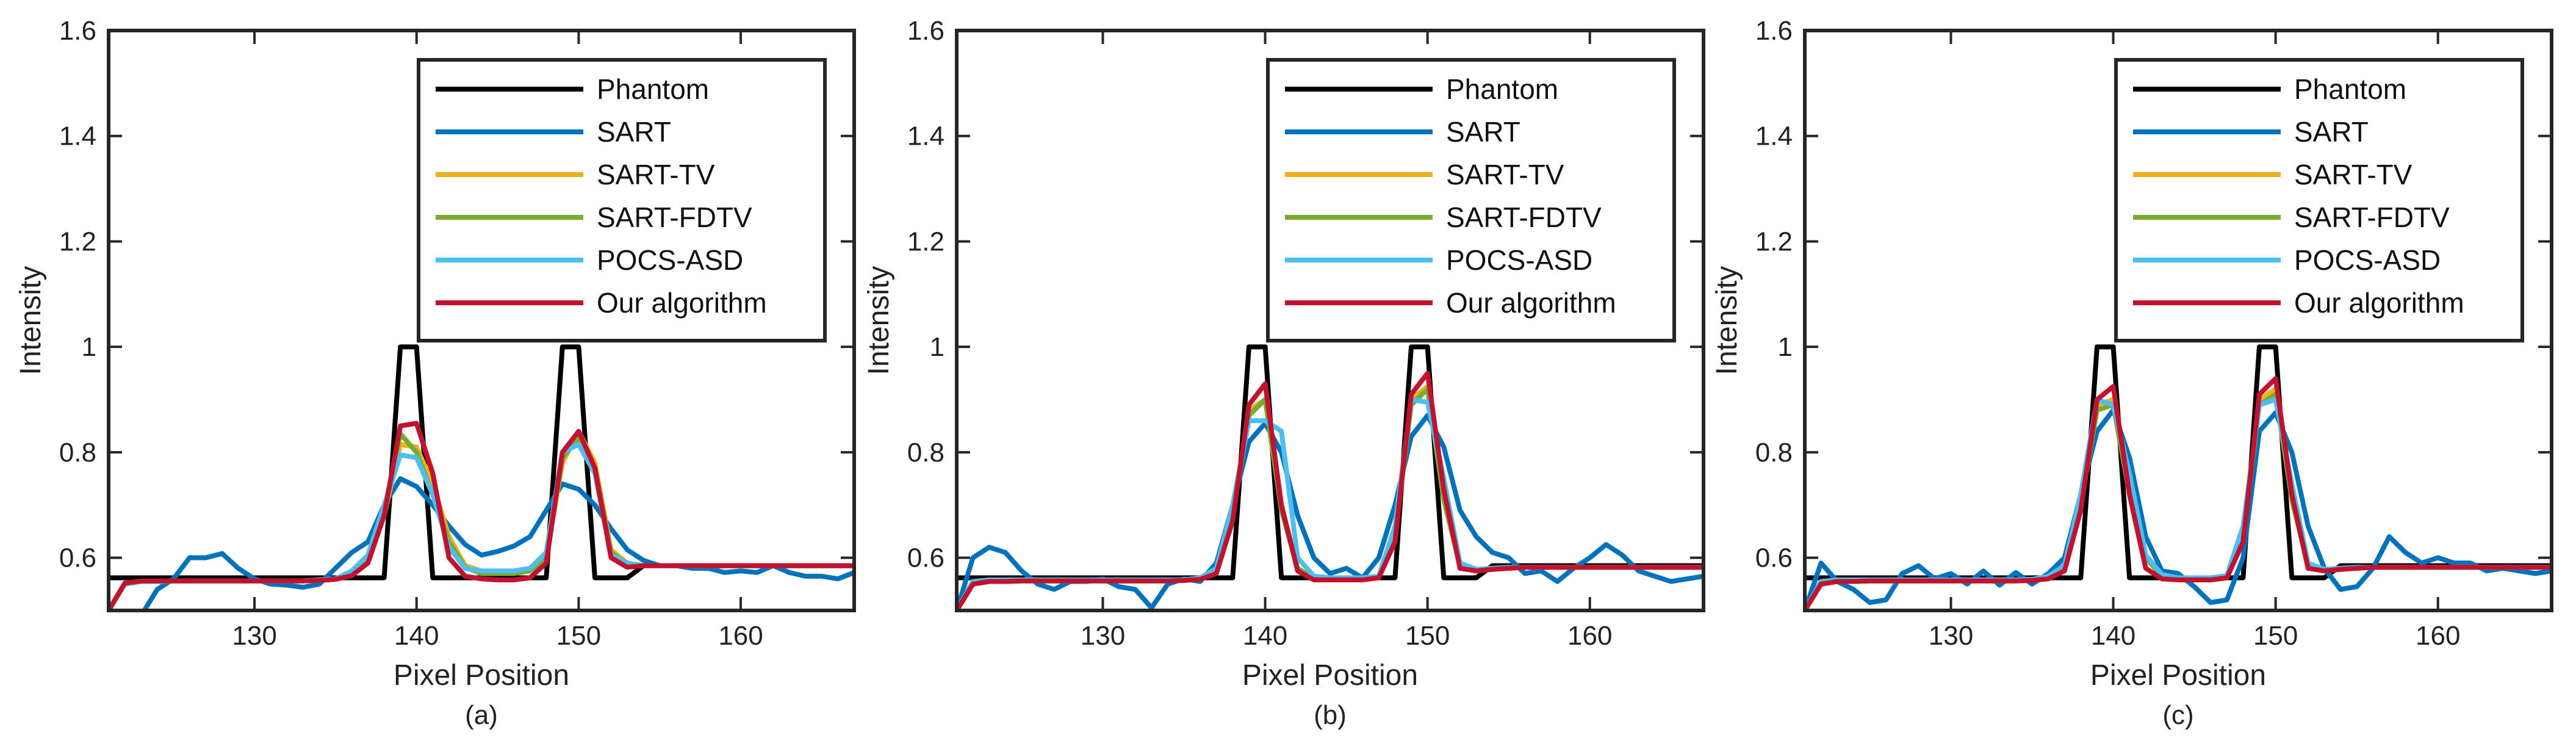 The width and height of the screenshot is (2576, 746). I want to click on panel-caption: (c), so click(2177, 715).